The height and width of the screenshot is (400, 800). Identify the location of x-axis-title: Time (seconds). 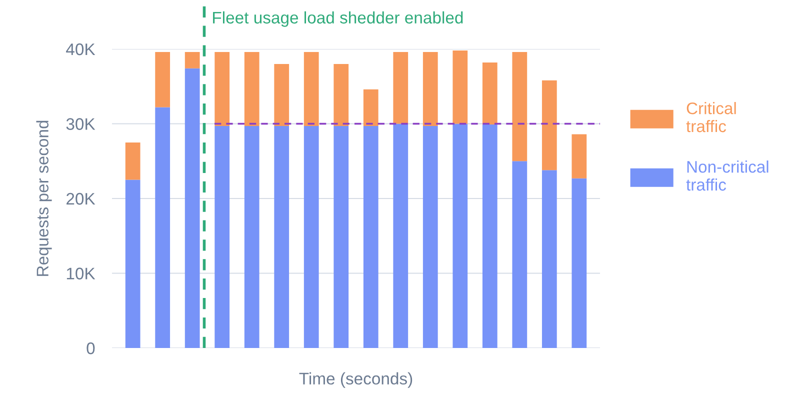
(355, 380).